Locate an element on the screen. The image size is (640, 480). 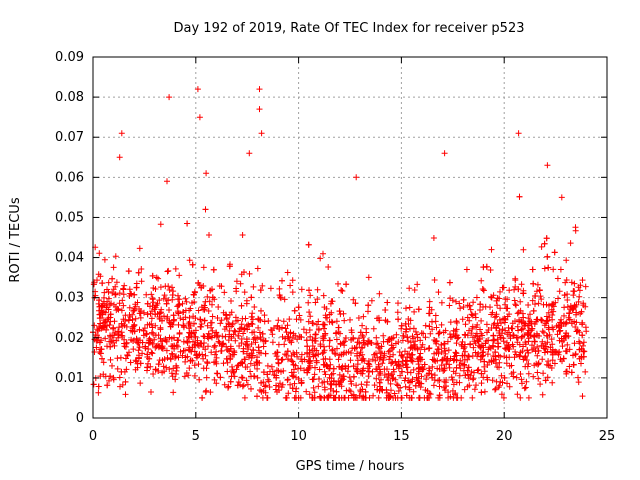
x-tick-label: 15 is located at coordinates (401, 436).